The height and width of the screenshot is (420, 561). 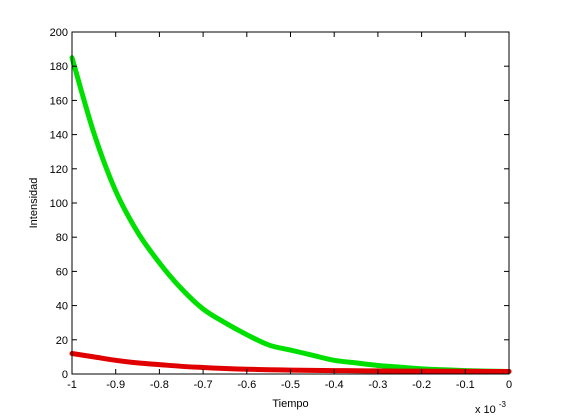 I want to click on x-tick-label: -0.3, so click(x=377, y=385).